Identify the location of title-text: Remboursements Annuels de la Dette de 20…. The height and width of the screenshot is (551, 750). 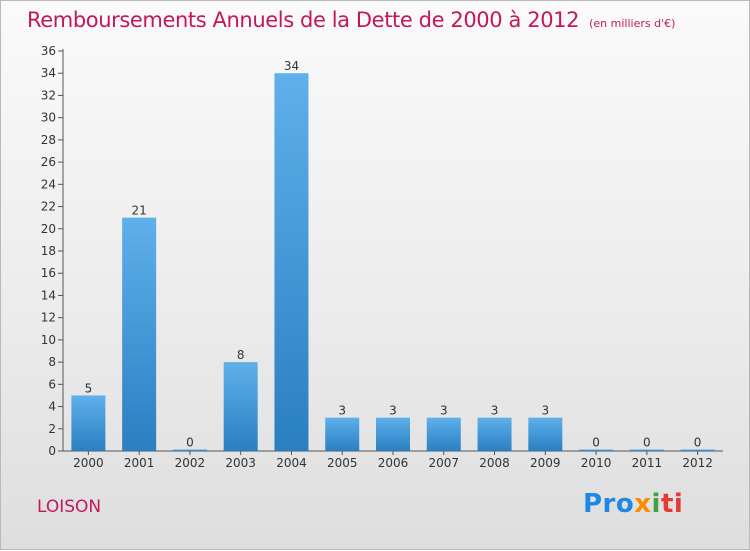
(303, 20).